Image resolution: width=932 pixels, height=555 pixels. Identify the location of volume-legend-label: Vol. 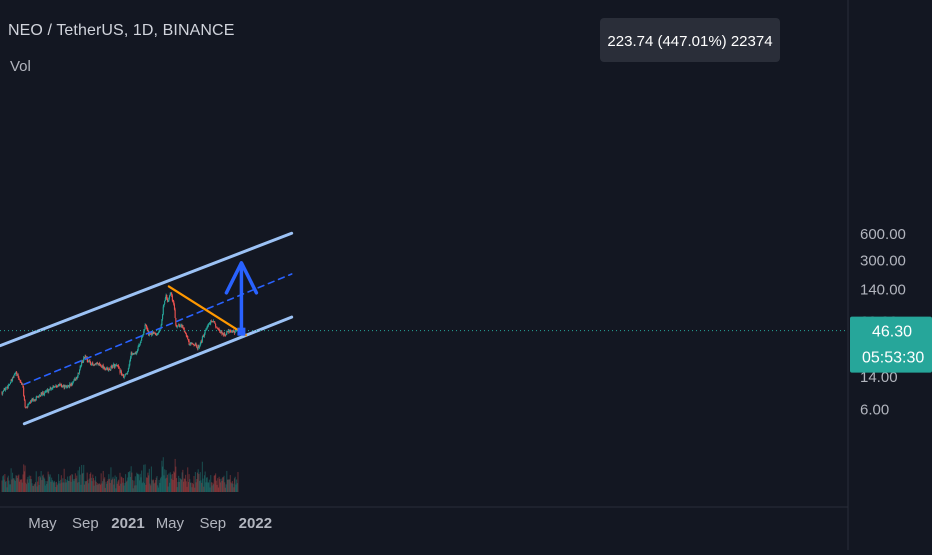
(20, 66).